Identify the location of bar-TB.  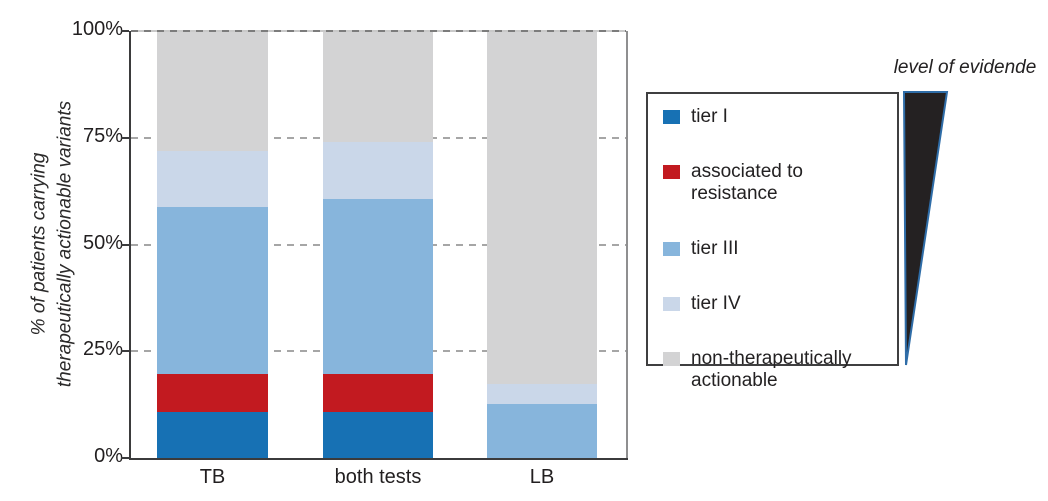
(212, 244).